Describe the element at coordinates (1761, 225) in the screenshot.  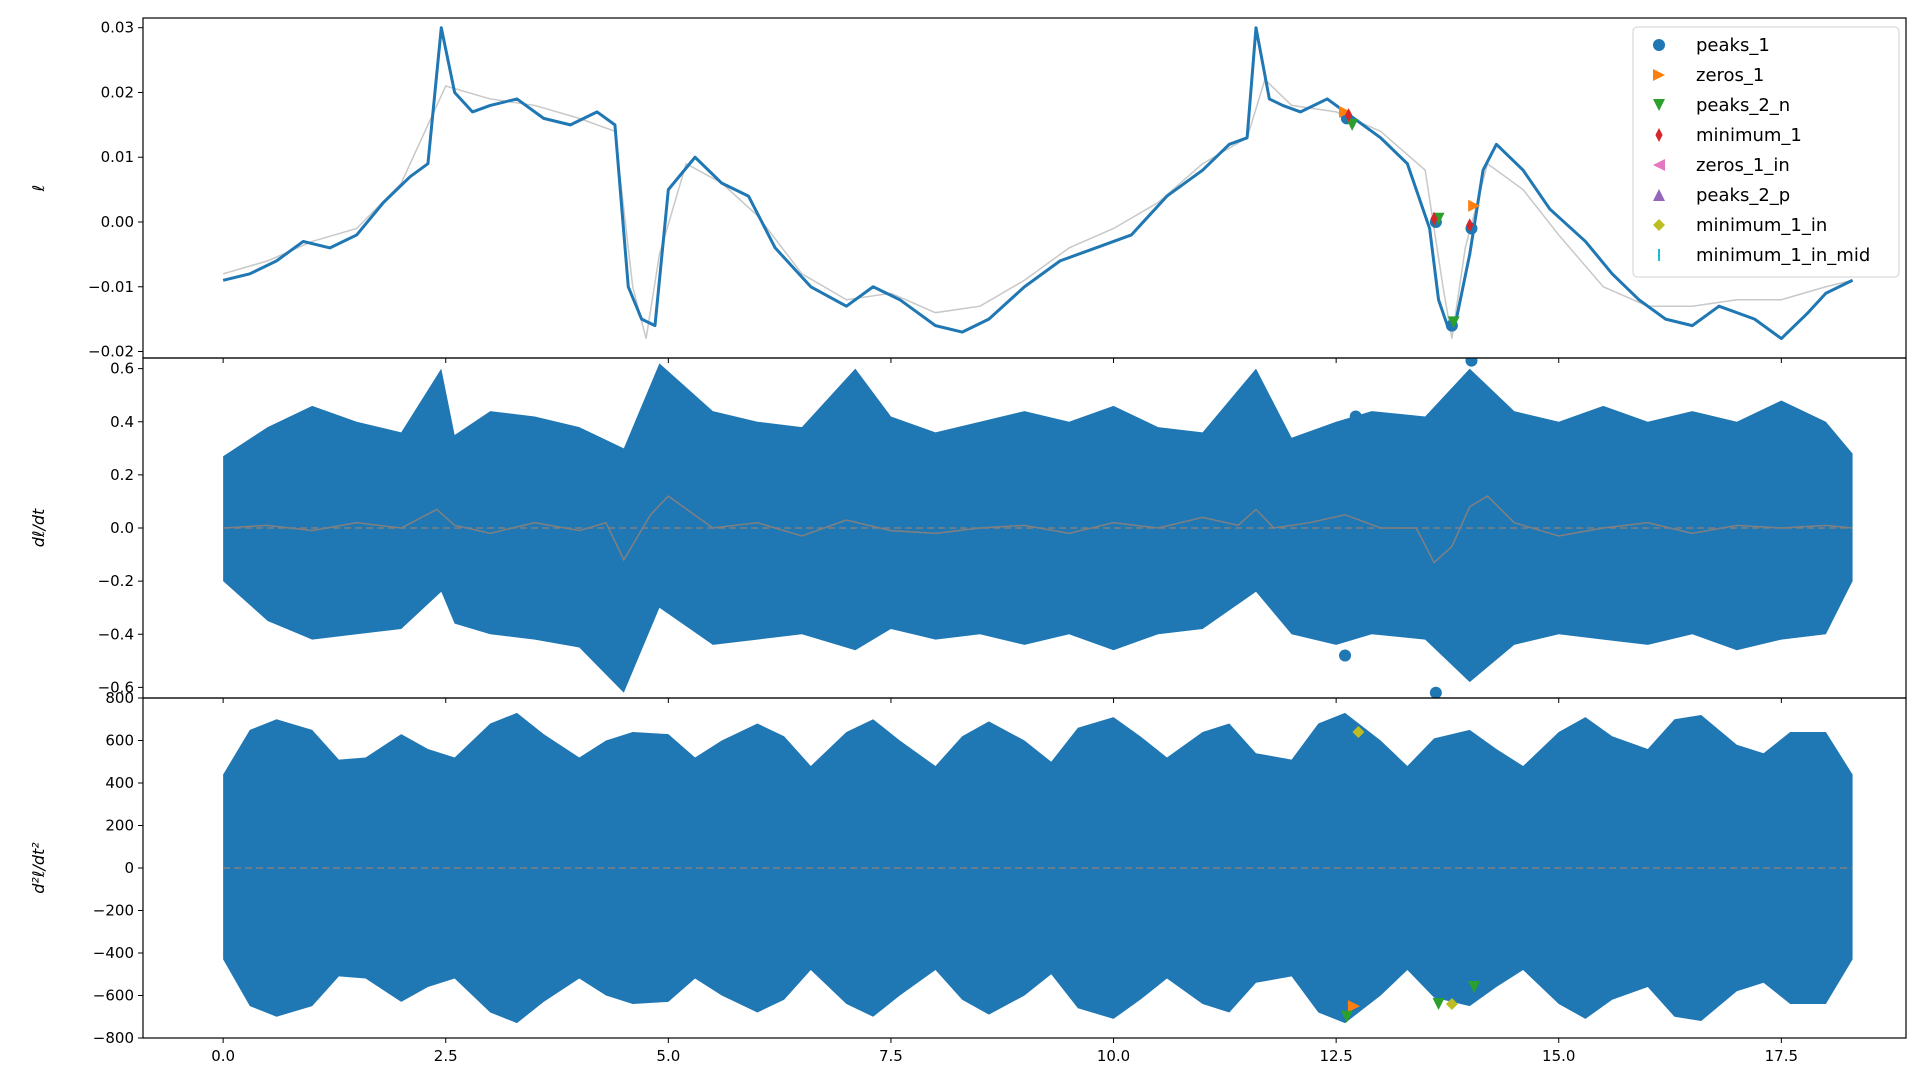
I see `legend-label: minimum_1_in` at that location.